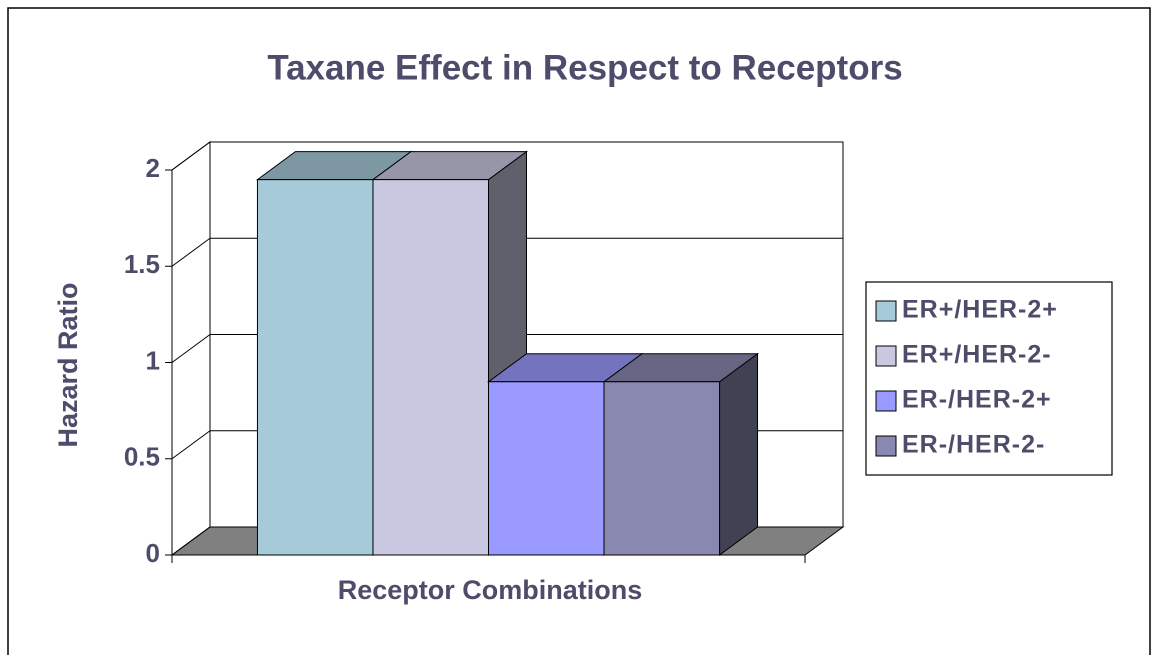 The height and width of the screenshot is (655, 1158). I want to click on bar-side, so click(739, 454).